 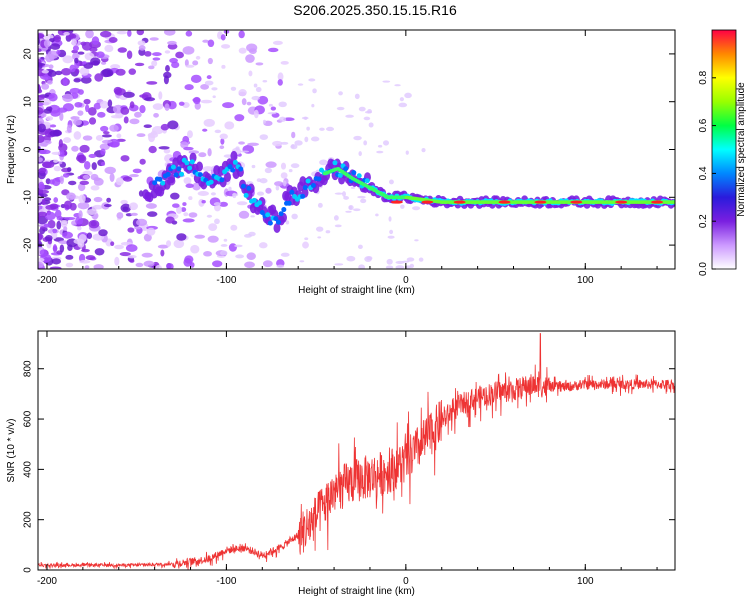 I want to click on bottom-ylabel: SNR (10 * v/v), so click(x=11, y=451).